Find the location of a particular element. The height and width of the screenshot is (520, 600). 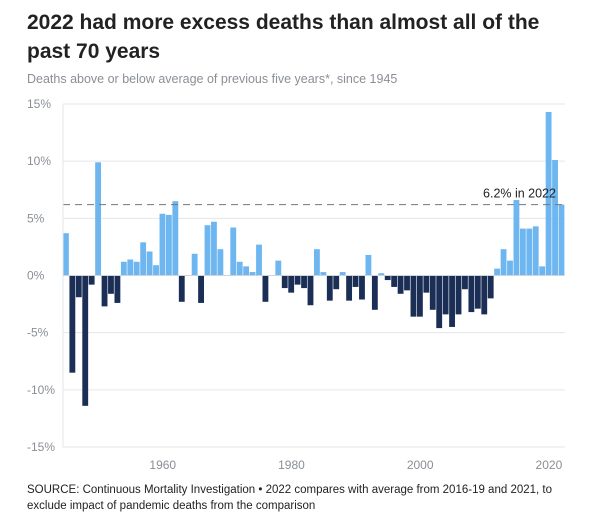

bar-1948 is located at coordinates (85, 340).